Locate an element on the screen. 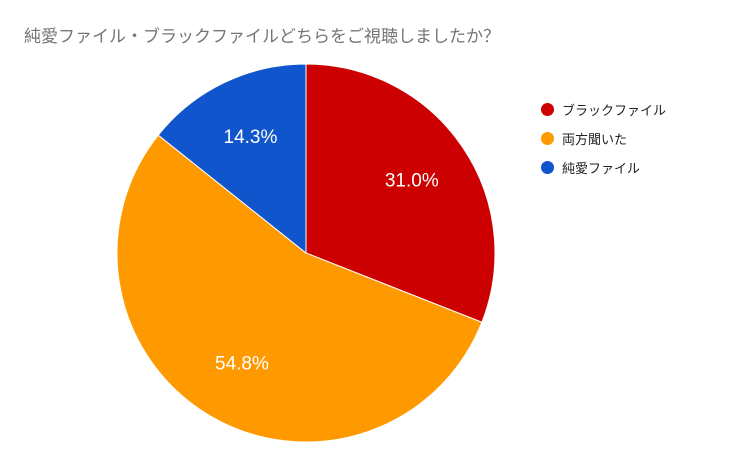 This screenshot has width=753, height=465. legend-label-both: 両方聞いた is located at coordinates (595, 140).